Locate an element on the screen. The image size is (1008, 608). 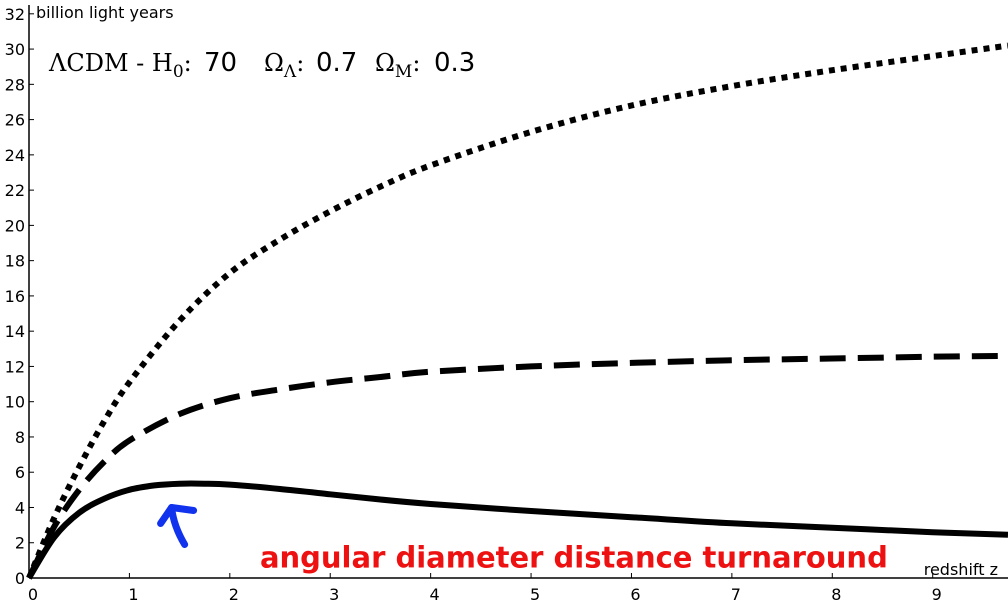
y-tick-label: 18 is located at coordinates (15, 261).